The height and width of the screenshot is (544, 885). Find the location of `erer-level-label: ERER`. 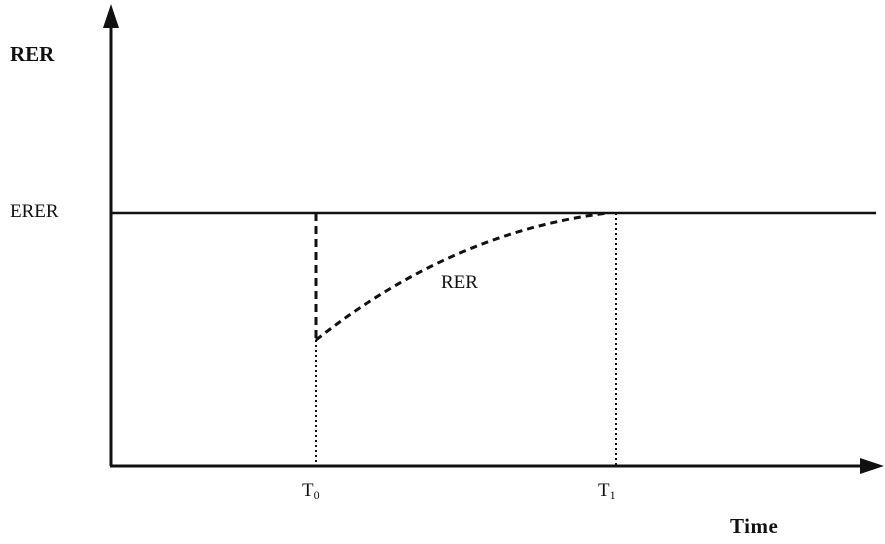

erer-level-label: ERER is located at coordinates (34, 211).